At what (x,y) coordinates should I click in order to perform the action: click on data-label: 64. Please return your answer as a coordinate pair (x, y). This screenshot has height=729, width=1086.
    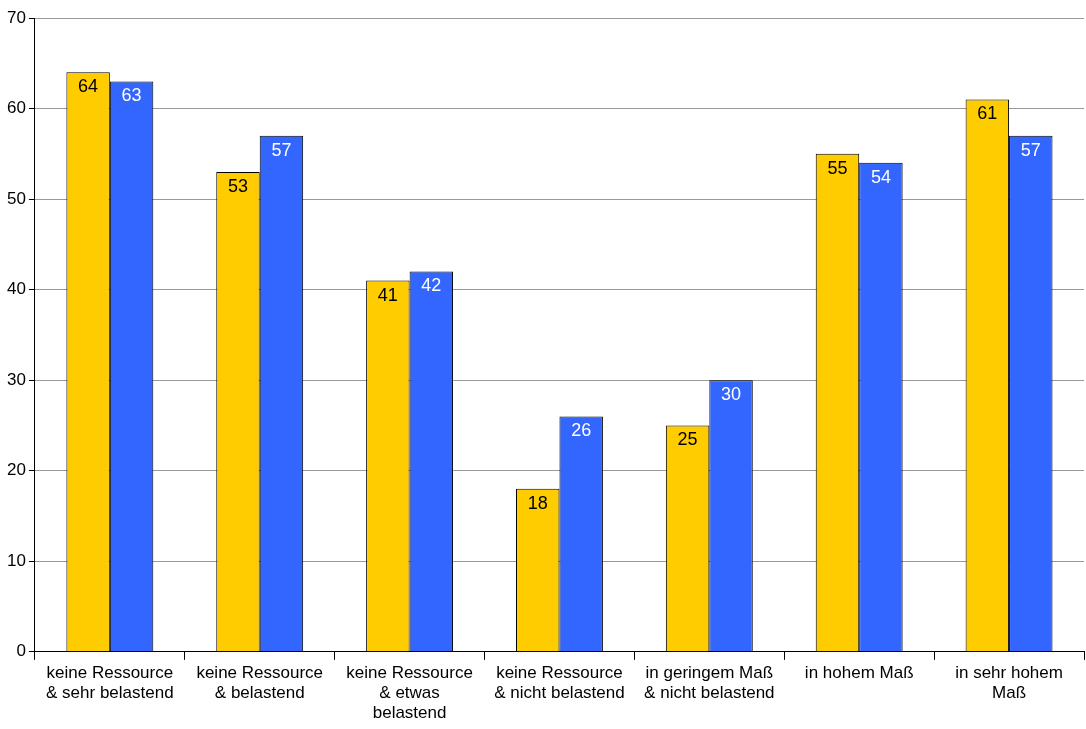
    Looking at the image, I should click on (88, 86).